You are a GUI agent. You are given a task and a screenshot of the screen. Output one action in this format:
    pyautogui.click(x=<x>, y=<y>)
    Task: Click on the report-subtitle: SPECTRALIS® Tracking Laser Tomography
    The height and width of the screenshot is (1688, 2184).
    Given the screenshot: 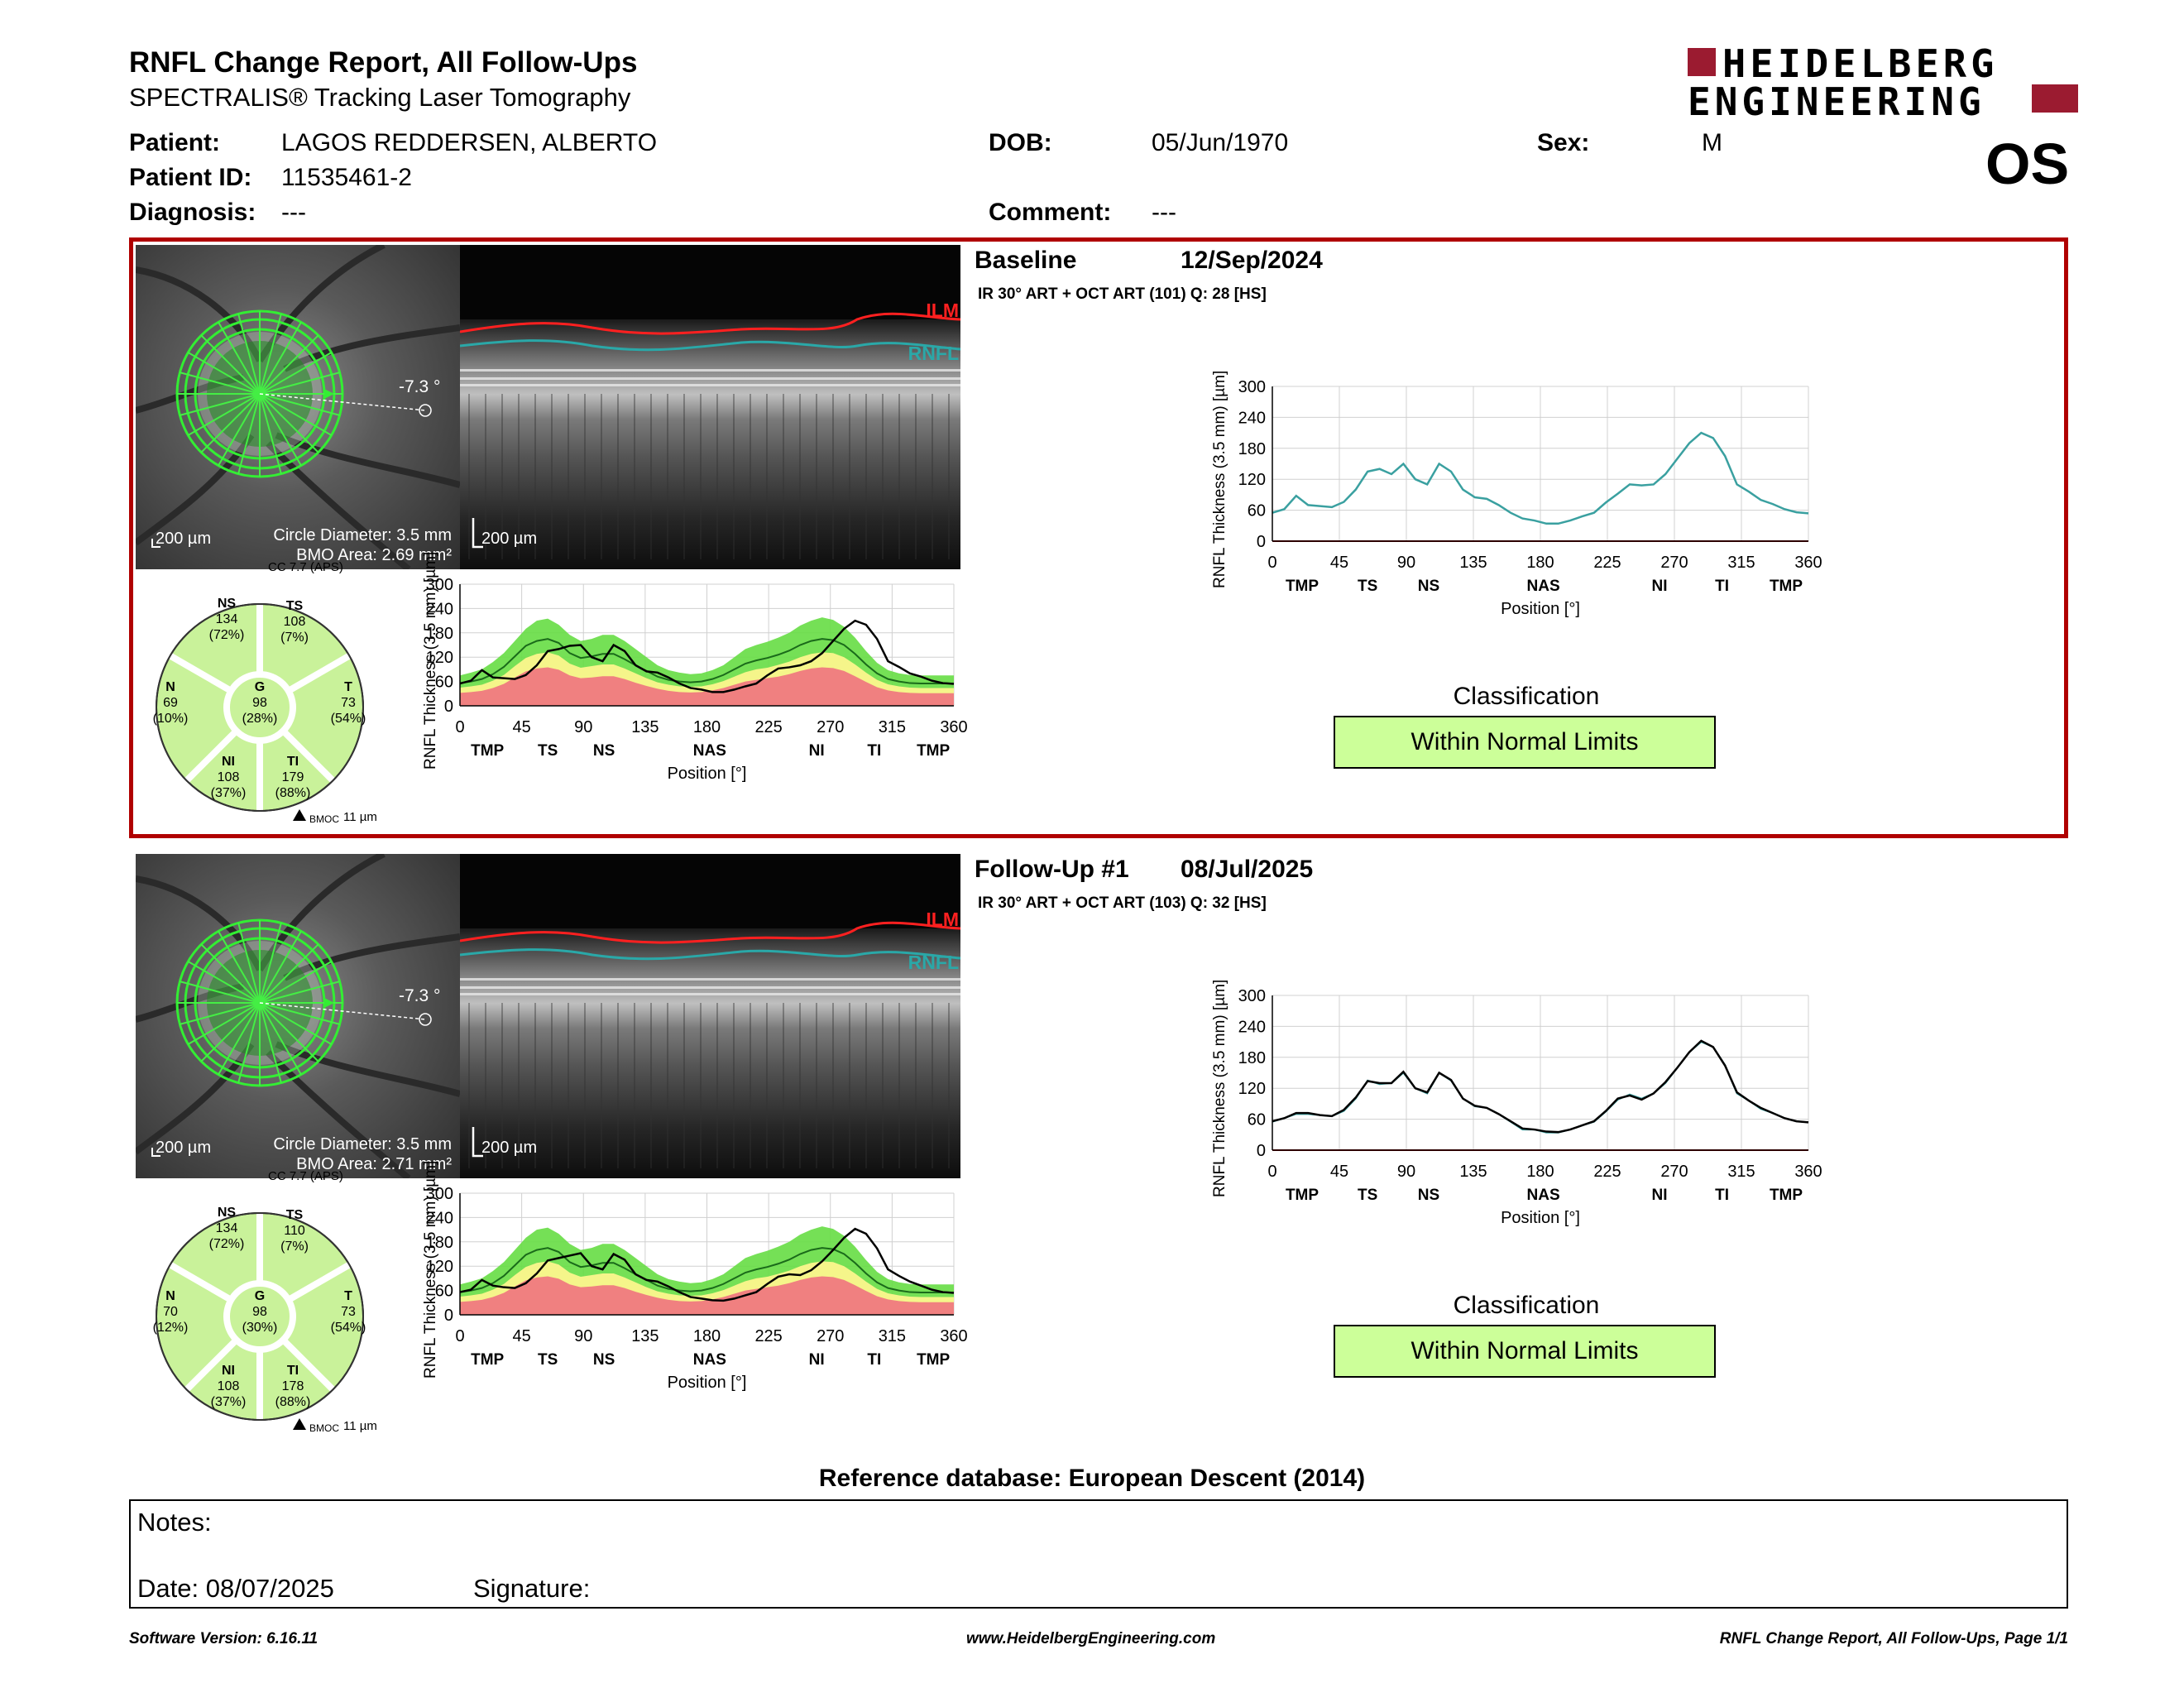 What is the action you would take?
    pyautogui.click(x=380, y=97)
    